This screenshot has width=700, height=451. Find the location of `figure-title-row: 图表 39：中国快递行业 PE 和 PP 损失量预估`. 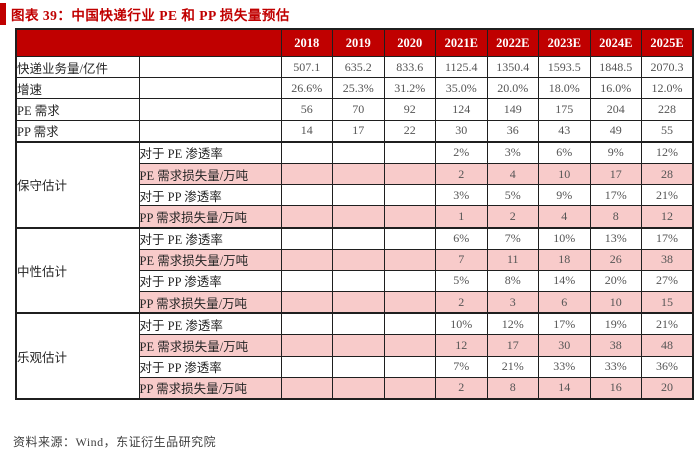

figure-title-row: 图表 39：中国快递行业 PE 和 PP 损失量预估 is located at coordinates (145, 14).